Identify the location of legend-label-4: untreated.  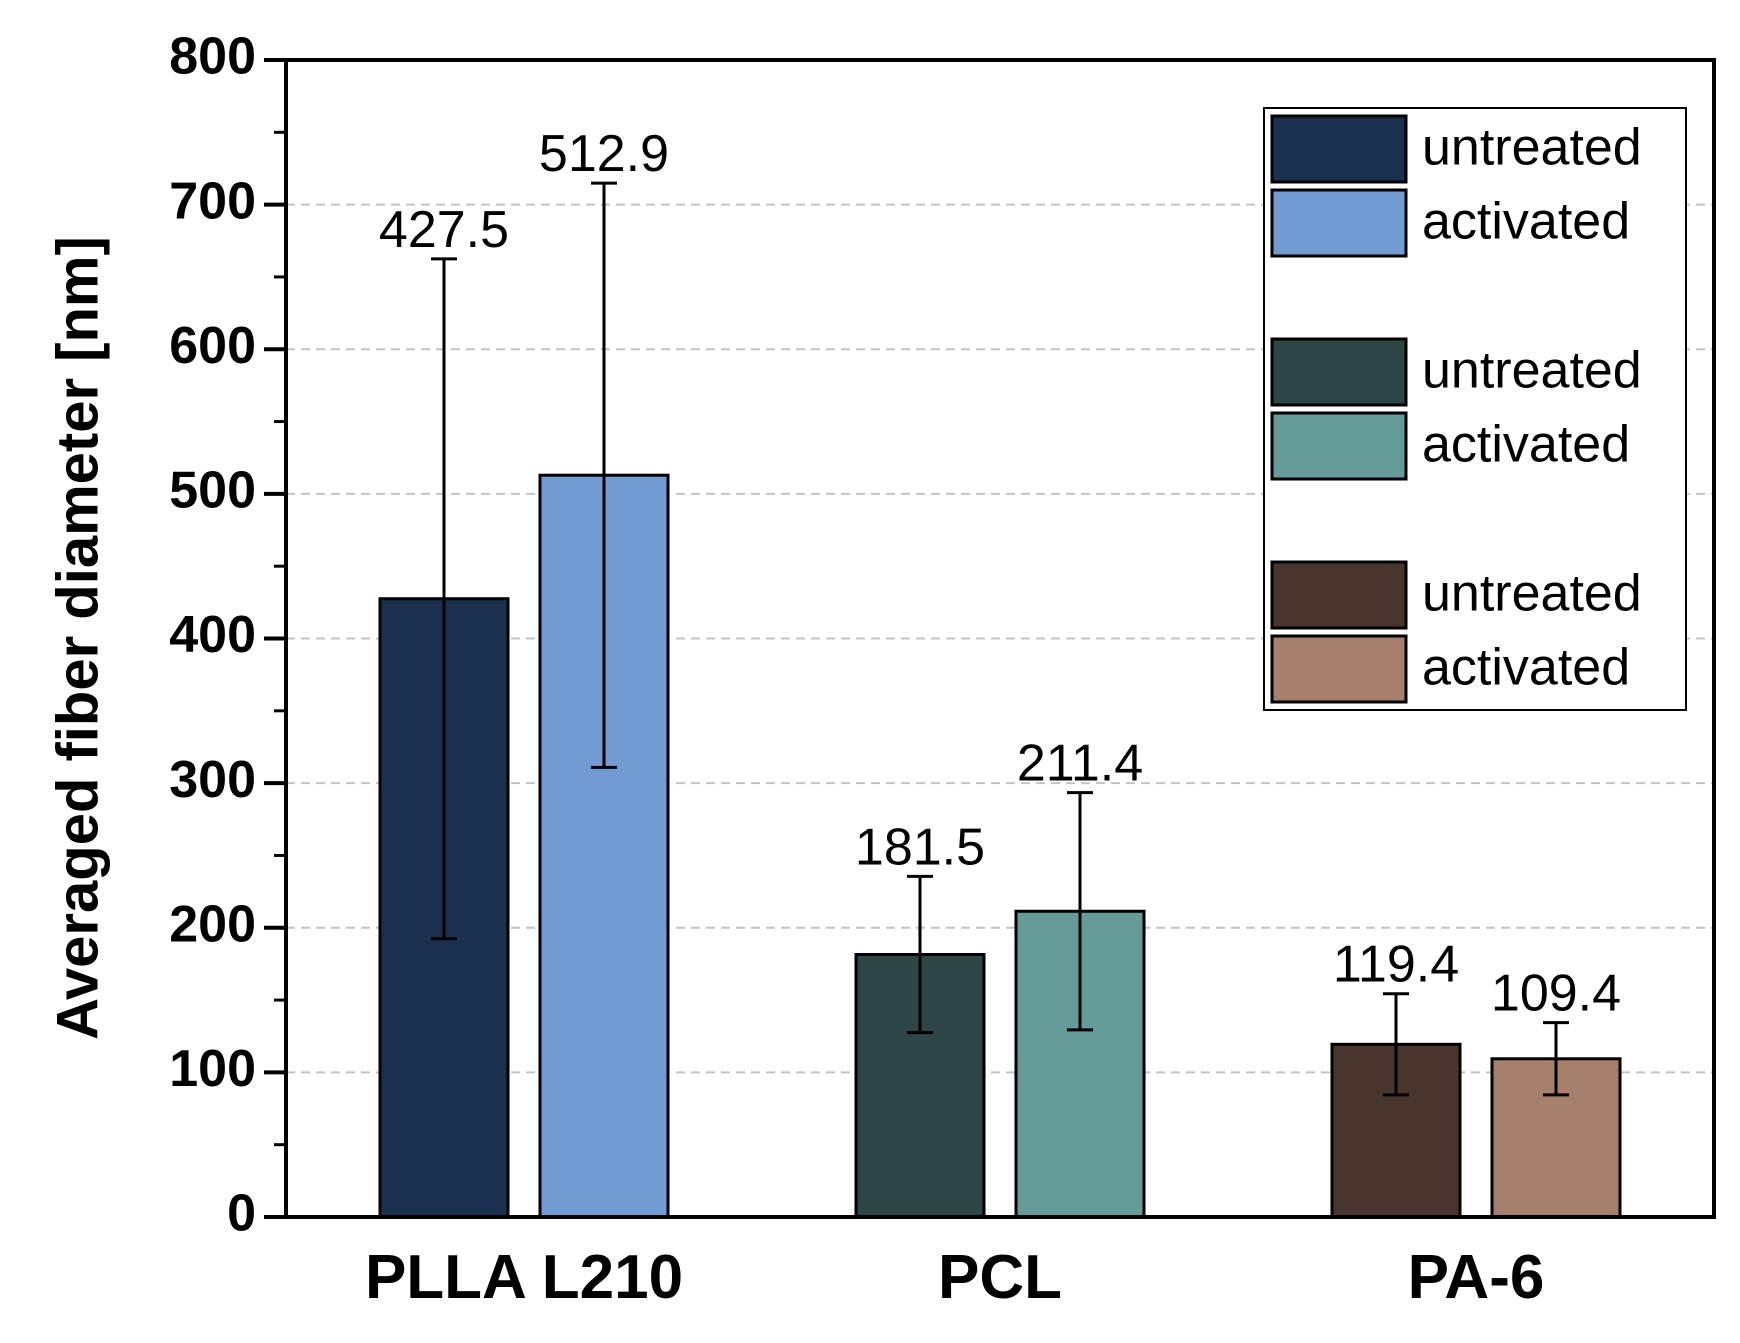
(1532, 594).